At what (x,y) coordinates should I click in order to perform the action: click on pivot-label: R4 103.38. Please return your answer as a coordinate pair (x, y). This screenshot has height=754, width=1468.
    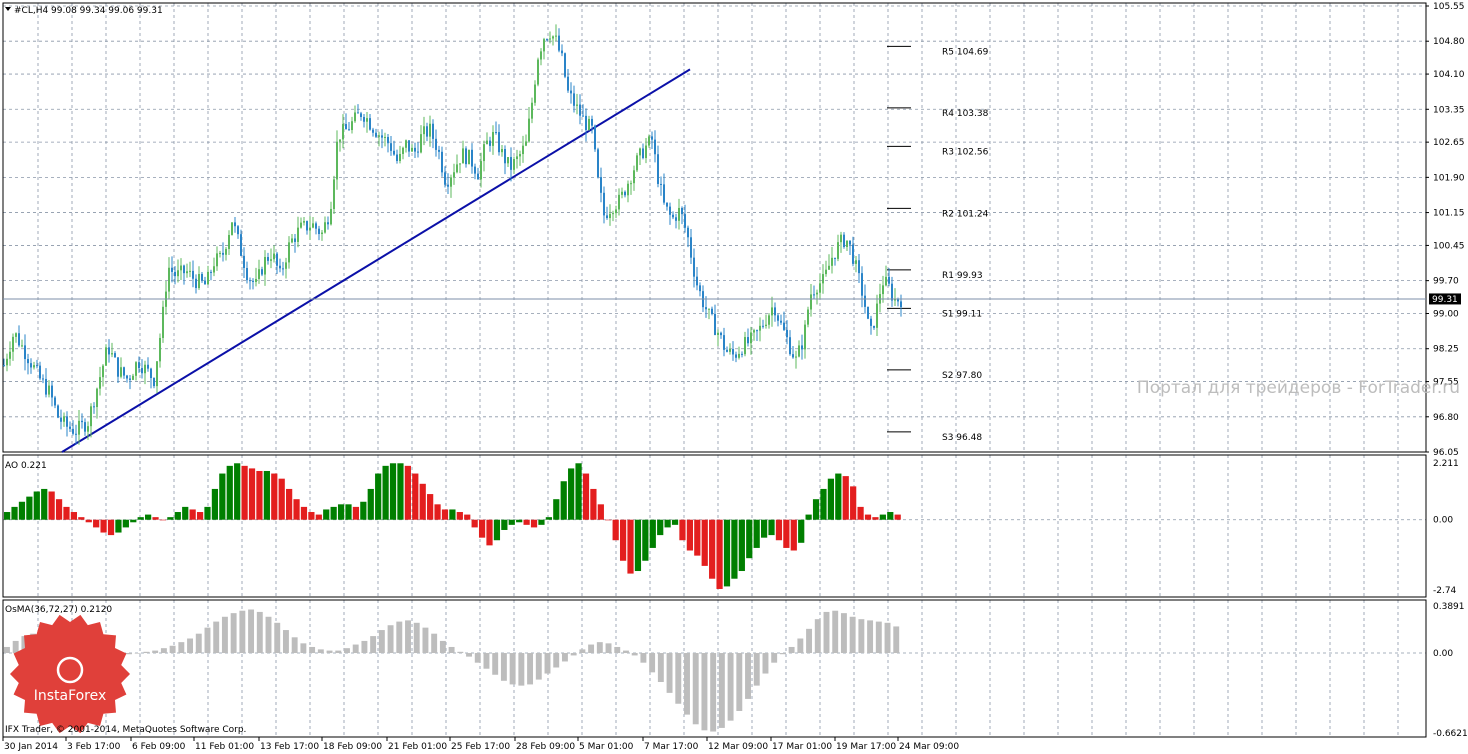
    Looking at the image, I should click on (965, 114).